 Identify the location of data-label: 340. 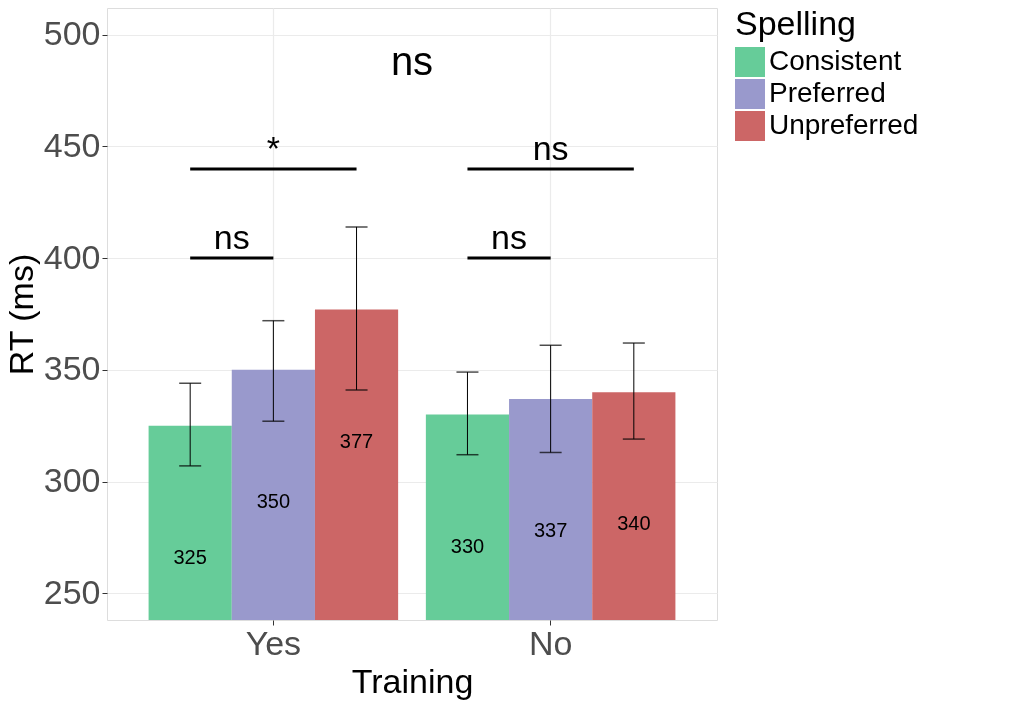
(634, 523).